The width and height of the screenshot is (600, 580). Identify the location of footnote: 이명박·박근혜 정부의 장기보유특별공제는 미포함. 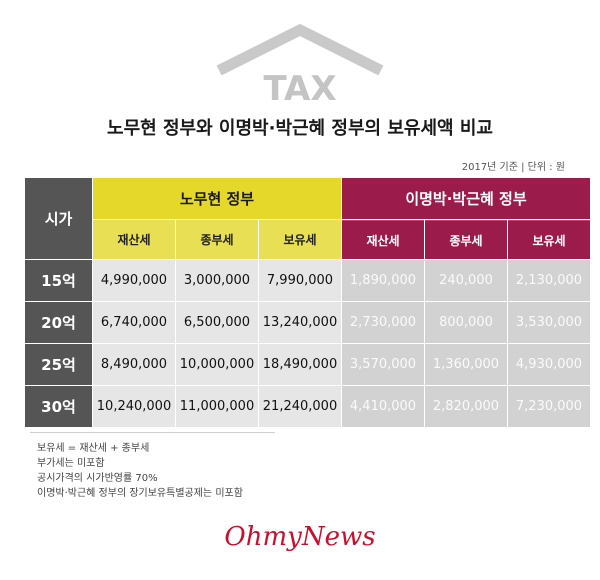
(140, 493).